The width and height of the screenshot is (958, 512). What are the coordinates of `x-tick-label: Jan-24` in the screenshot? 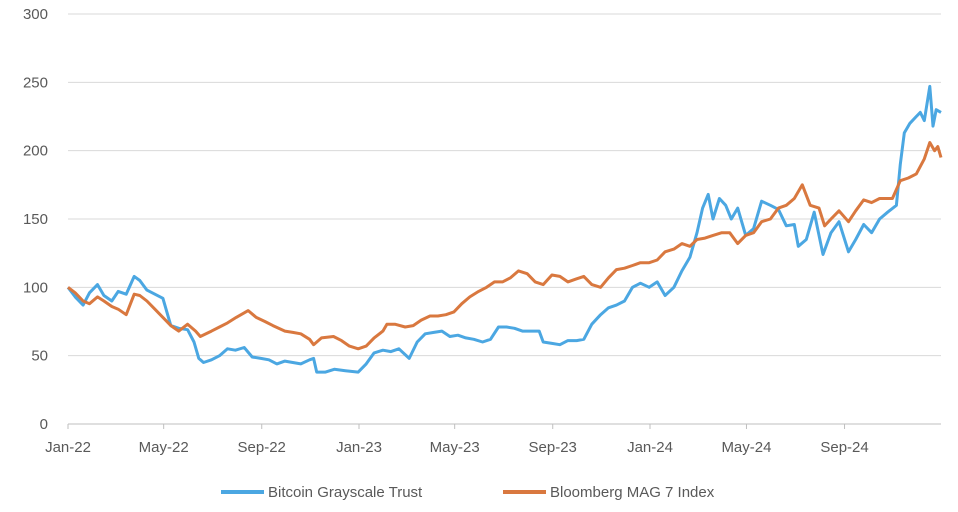 It's located at (650, 447).